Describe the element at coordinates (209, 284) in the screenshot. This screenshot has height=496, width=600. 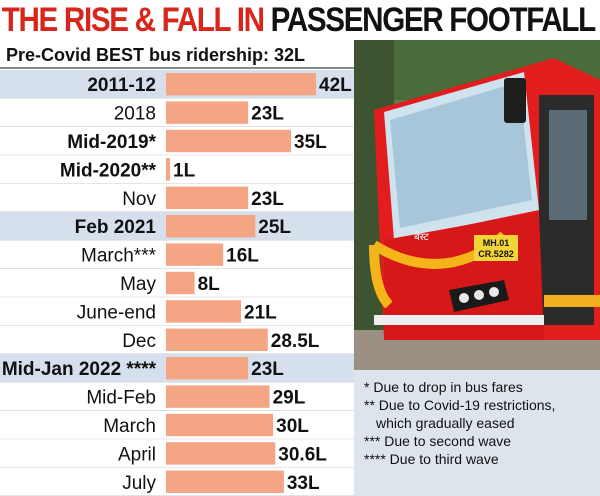
I see `value-label: 8L` at that location.